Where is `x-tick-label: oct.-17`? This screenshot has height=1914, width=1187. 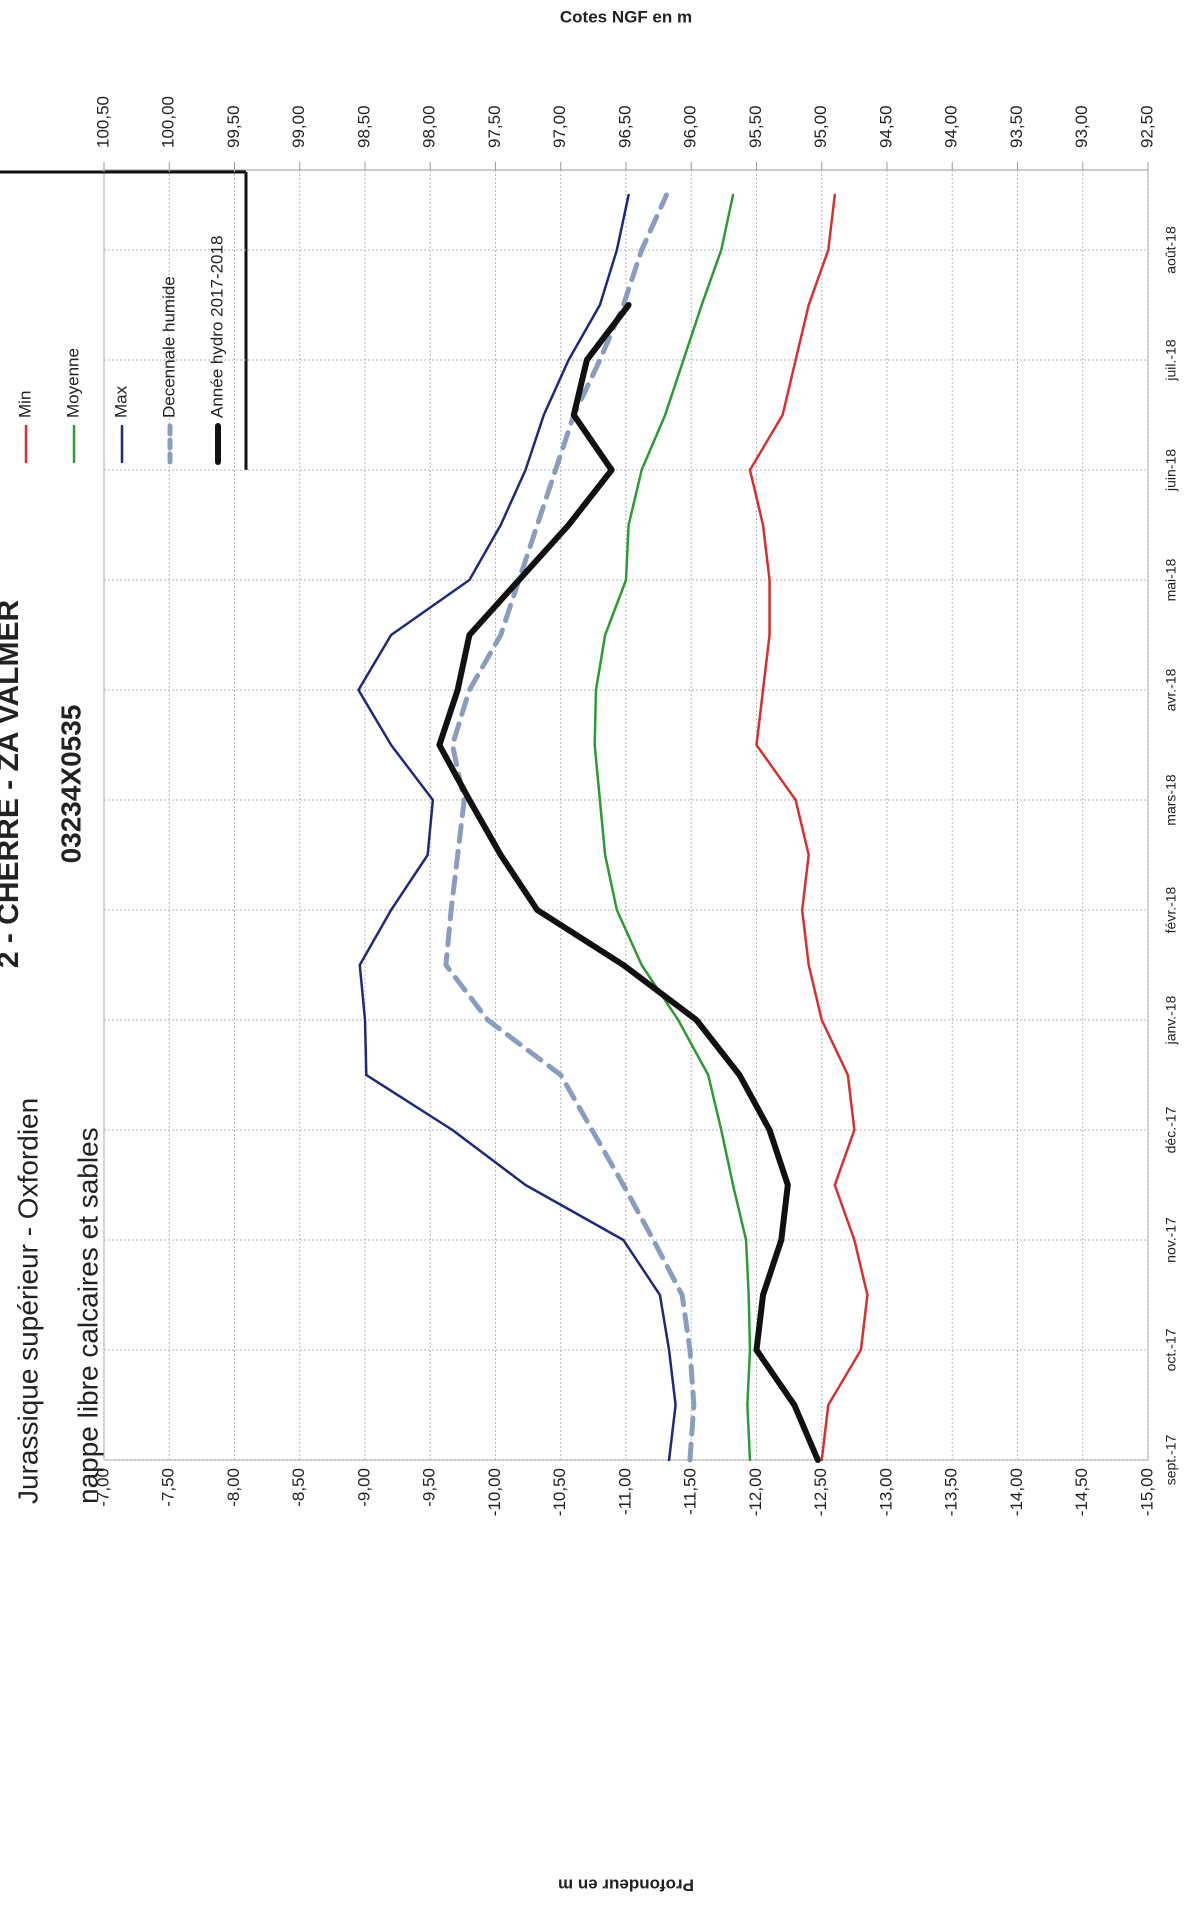
x-tick-label: oct.-17 is located at coordinates (1171, 1349).